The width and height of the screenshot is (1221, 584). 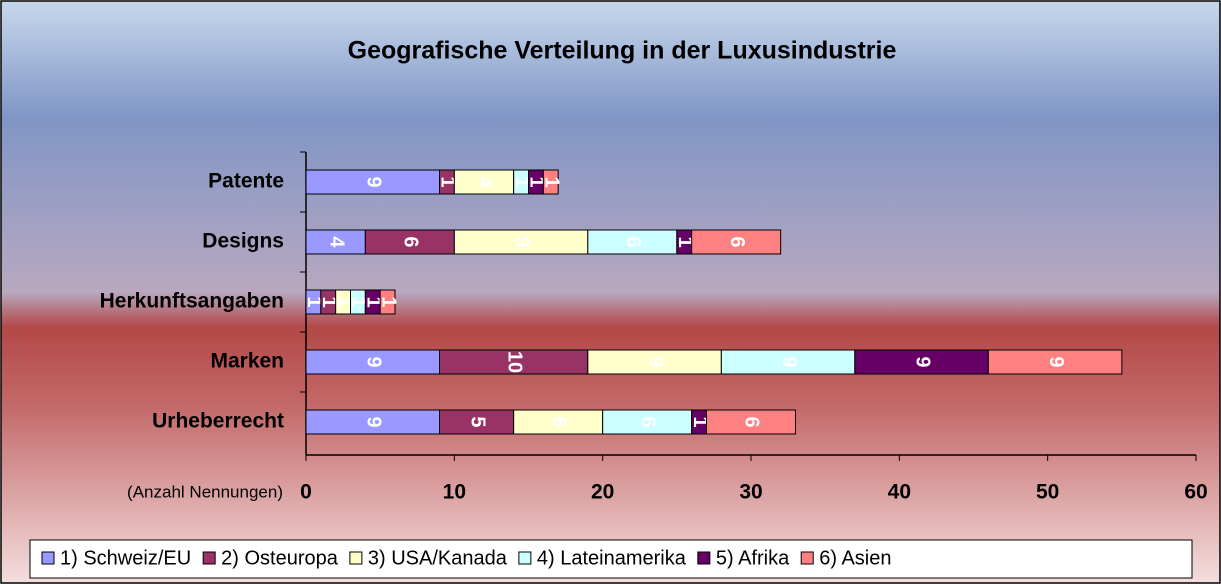 What do you see at coordinates (205, 491) in the screenshot?
I see `x-axis-label: (Anzahl Nennungen)` at bounding box center [205, 491].